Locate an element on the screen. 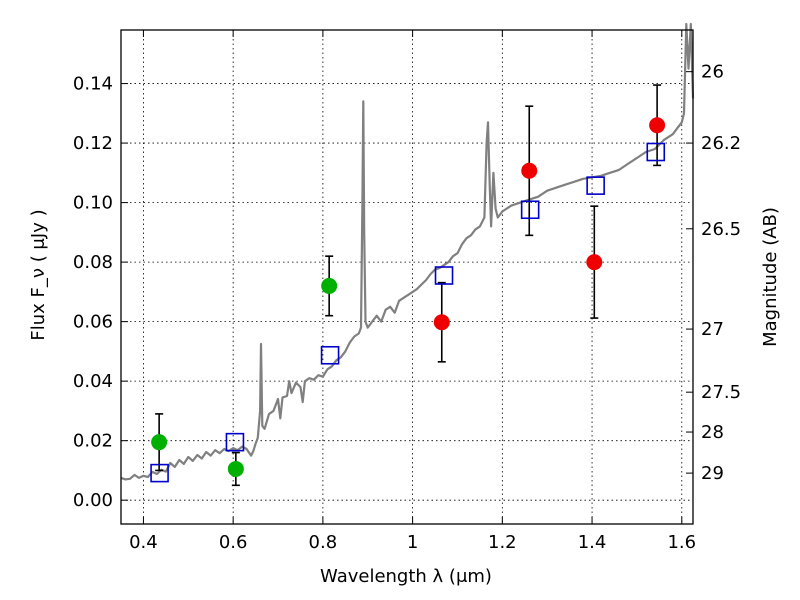  x-axis-label: Wavelength λ (μm) is located at coordinates (406, 576).